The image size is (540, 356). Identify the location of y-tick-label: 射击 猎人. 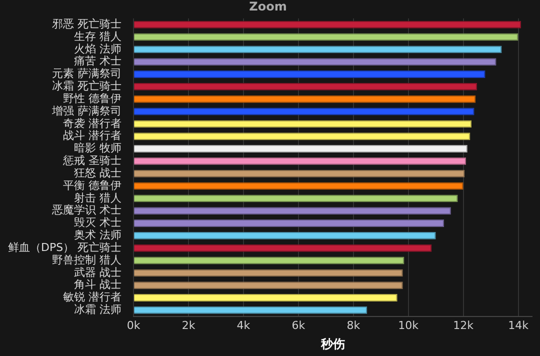
(98, 197).